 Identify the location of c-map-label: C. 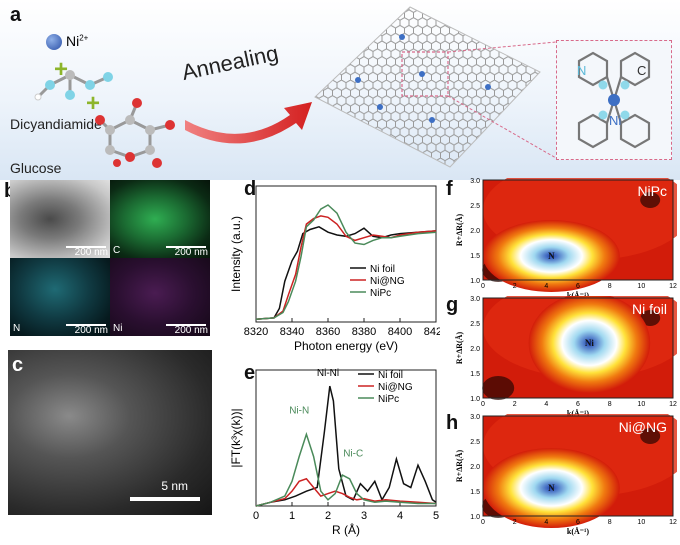
(117, 250).